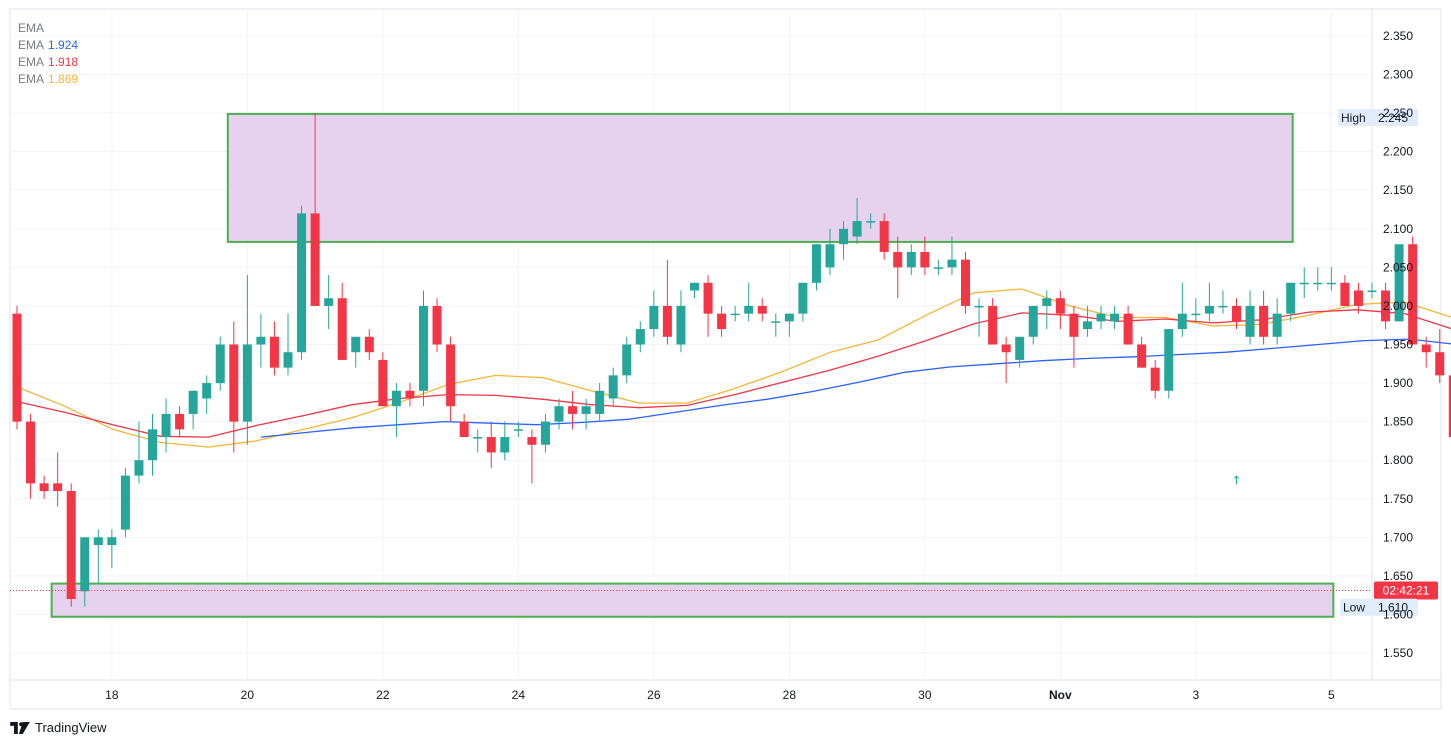  I want to click on legend-row-ema-blue: EMA 1.924, so click(48, 45).